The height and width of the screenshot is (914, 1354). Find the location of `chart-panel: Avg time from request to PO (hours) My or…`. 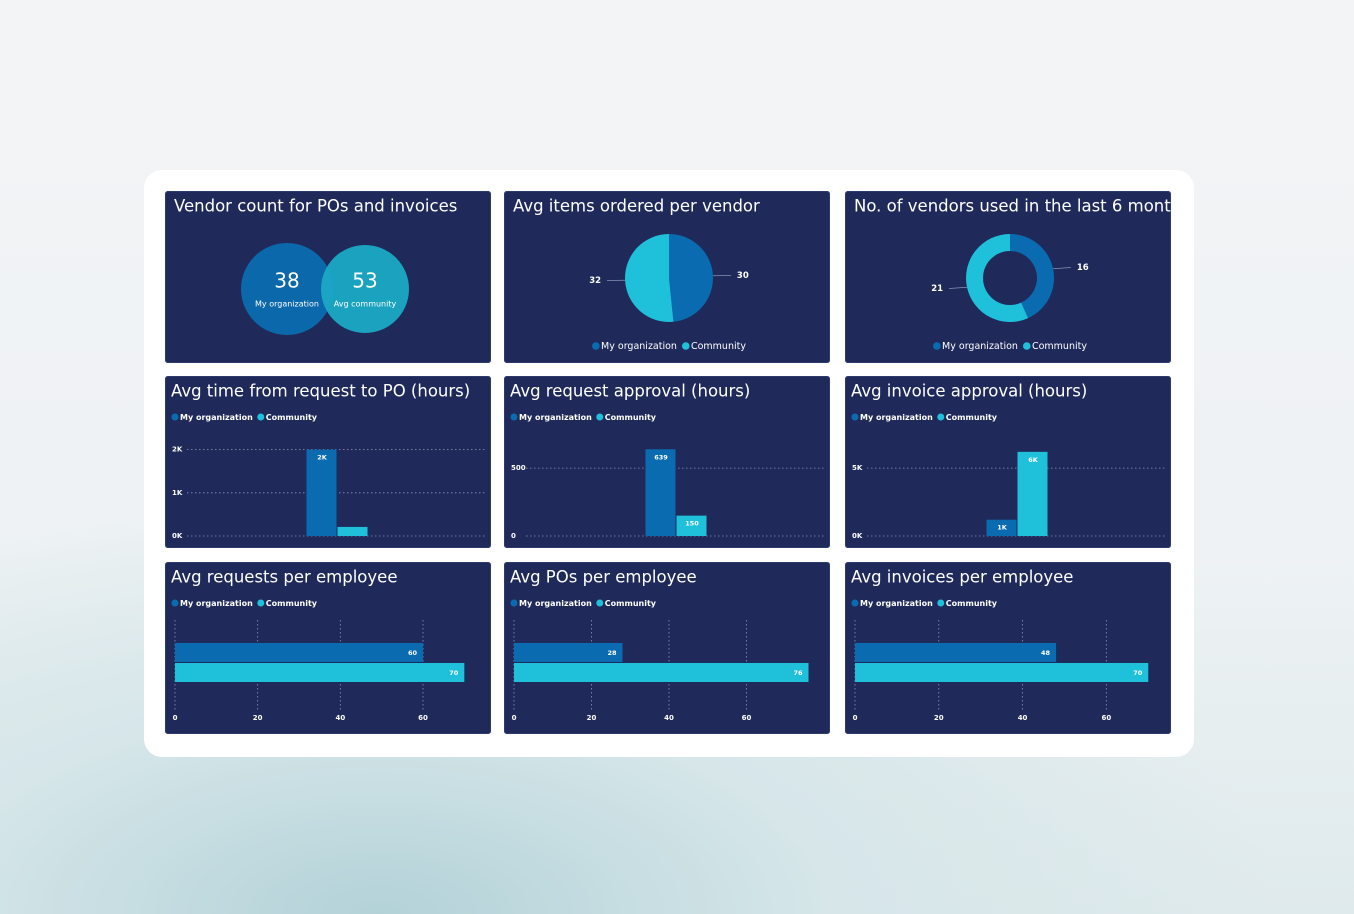

chart-panel: Avg time from request to PO (hours) My or… is located at coordinates (328, 462).